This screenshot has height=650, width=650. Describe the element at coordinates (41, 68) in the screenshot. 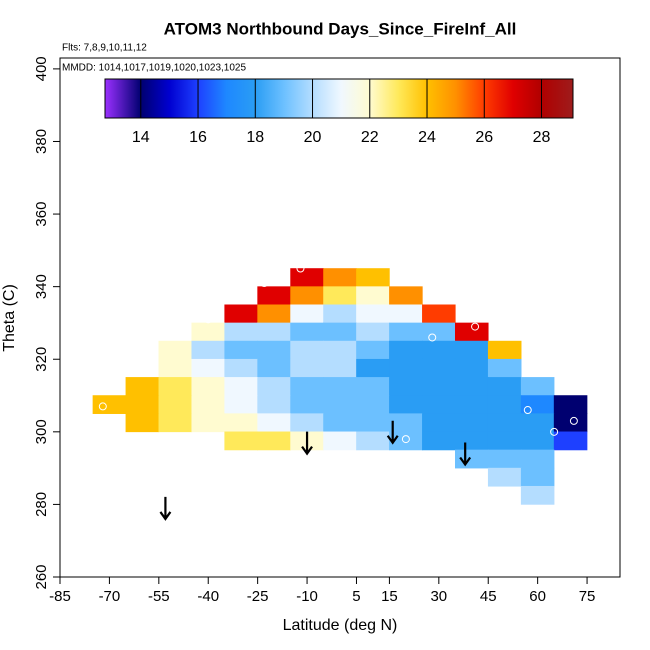

I see `y-tick-label: 400` at that location.